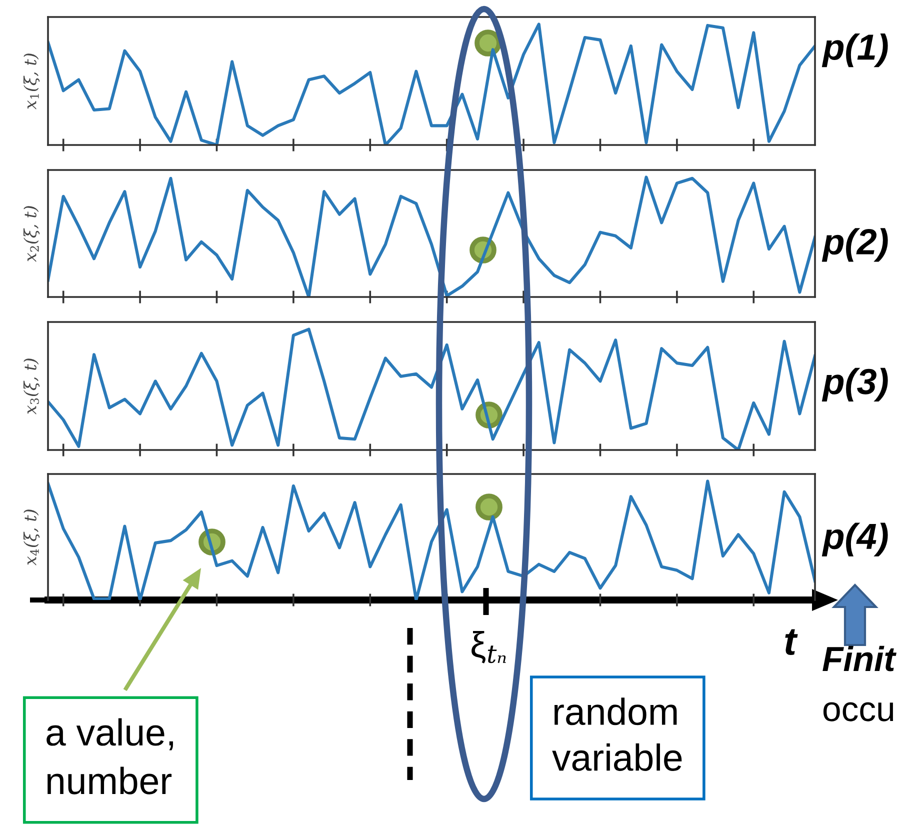 The height and width of the screenshot is (825, 905). I want to click on text: p(1), so click(855, 50).